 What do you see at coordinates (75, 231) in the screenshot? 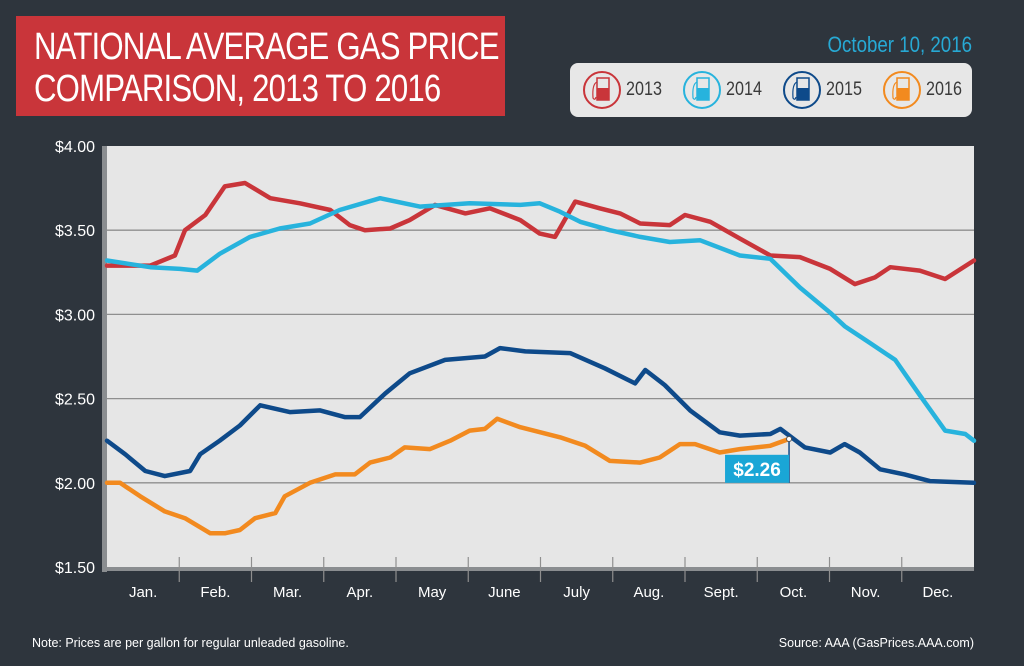
I see `y-tick-label: $3.50` at bounding box center [75, 231].